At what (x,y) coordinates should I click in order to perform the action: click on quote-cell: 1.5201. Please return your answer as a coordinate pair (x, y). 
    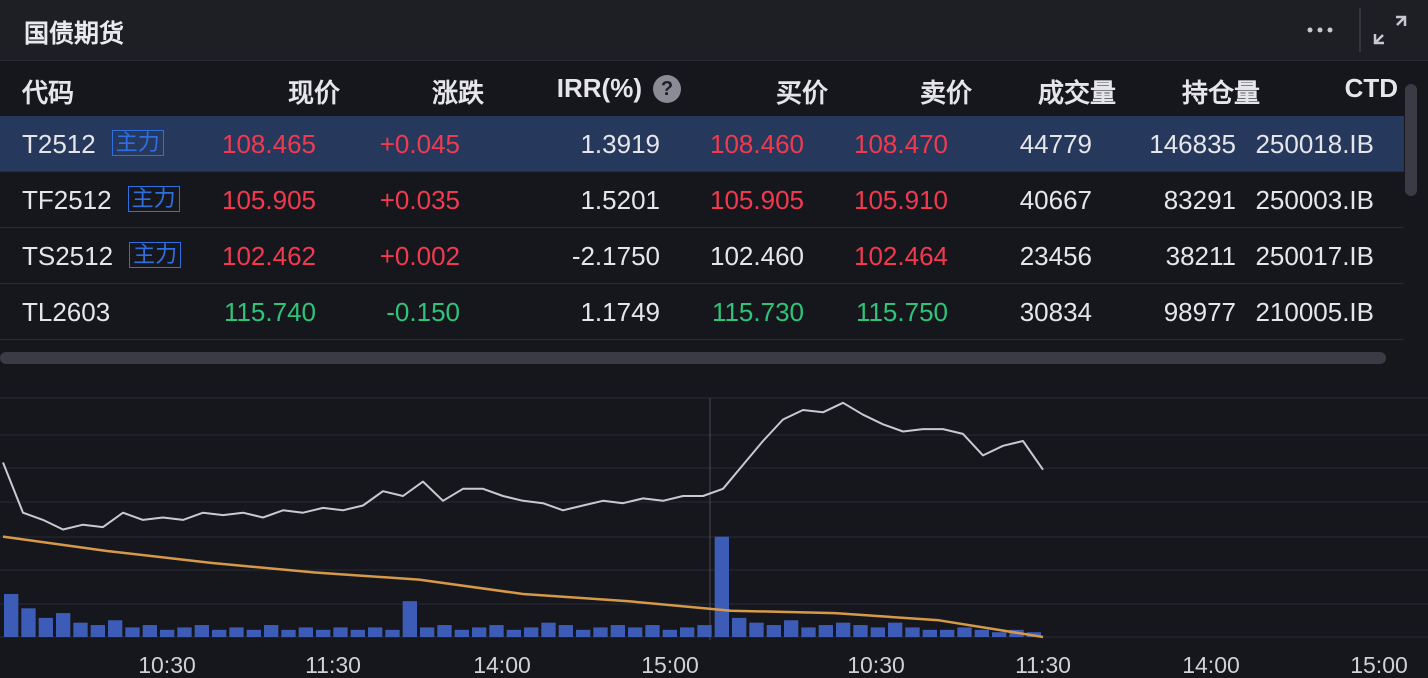
    Looking at the image, I should click on (620, 200).